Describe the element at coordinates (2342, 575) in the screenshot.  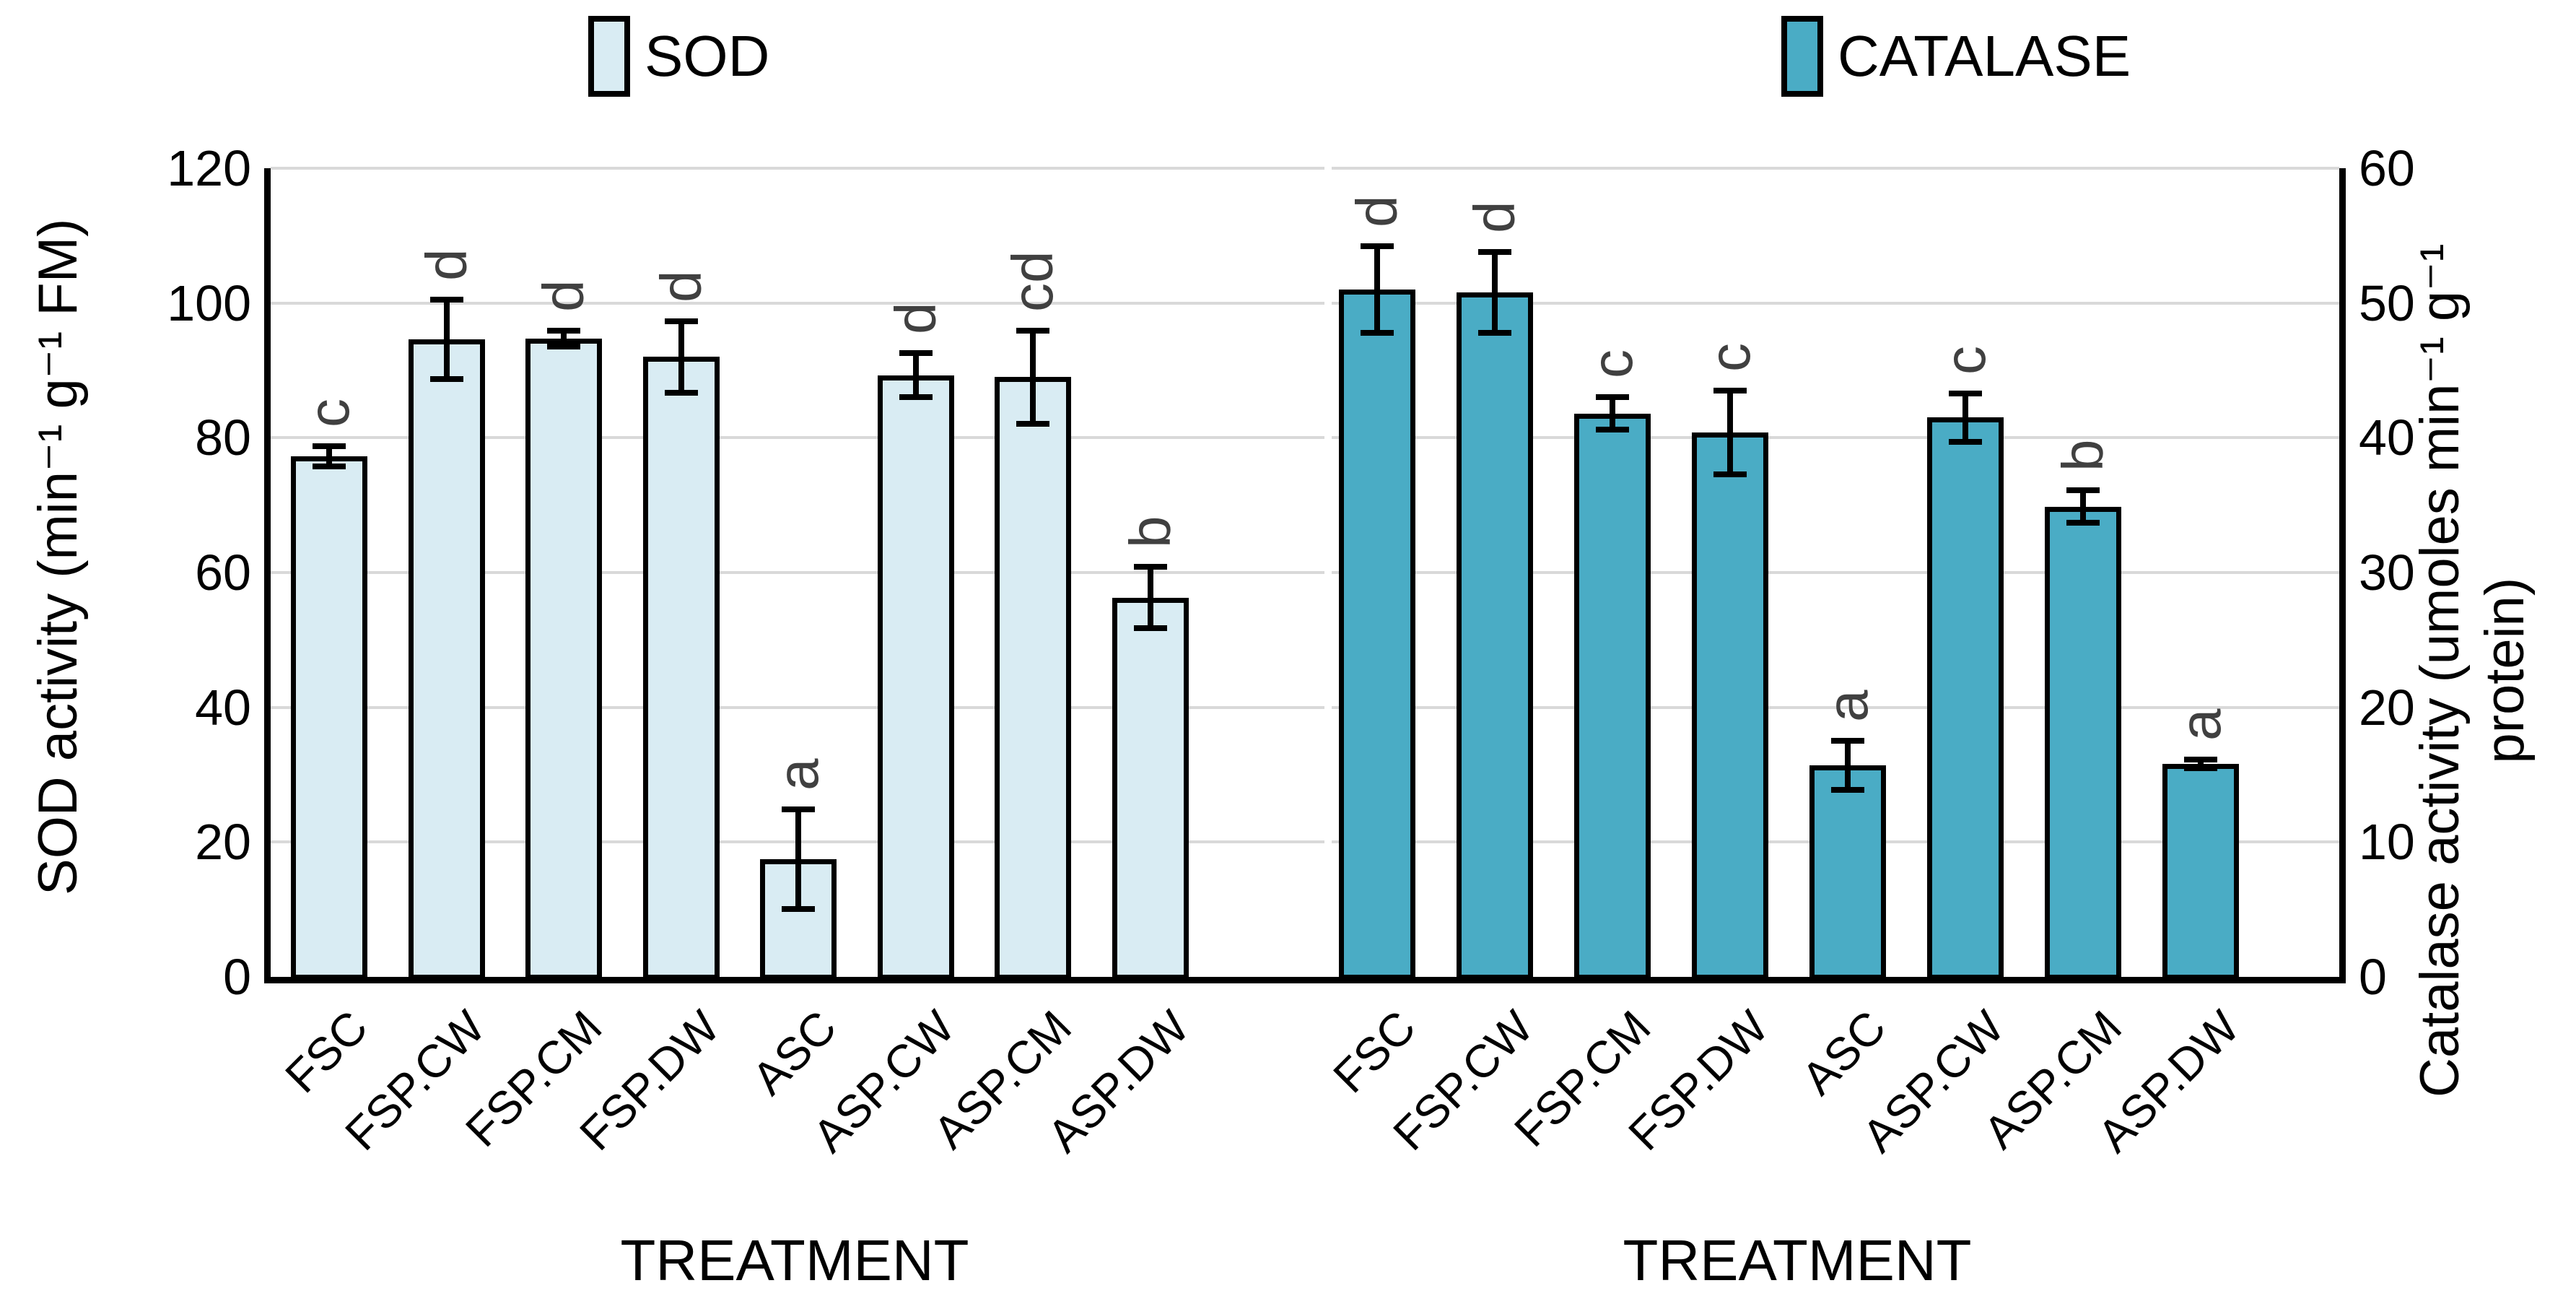
I see `right-y-axis-line` at that location.